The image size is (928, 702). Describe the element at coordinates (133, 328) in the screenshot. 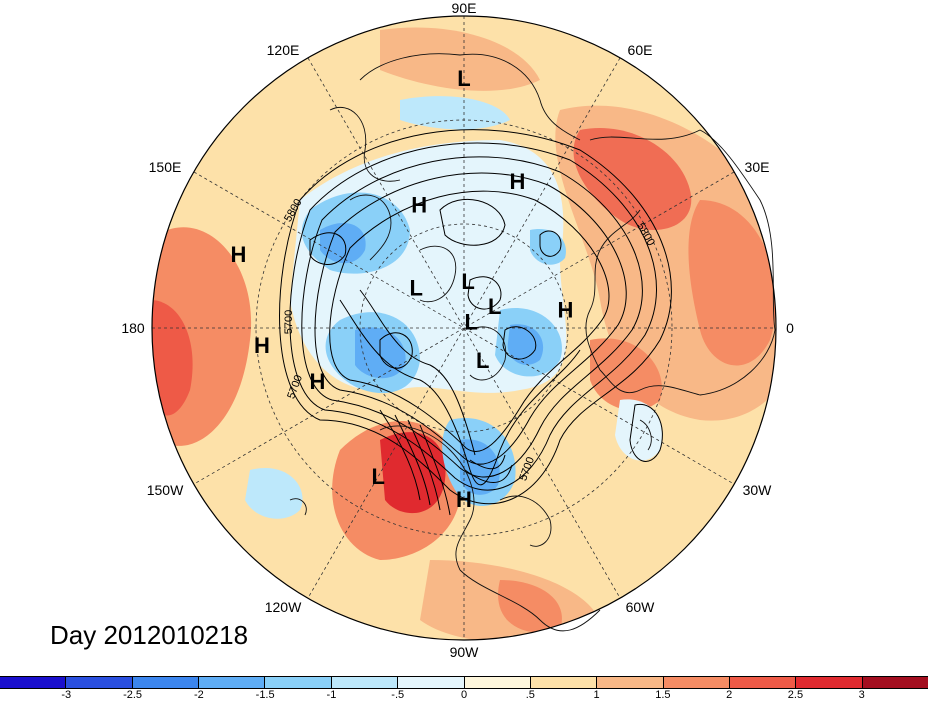

I see `lon-label-180: 180` at that location.